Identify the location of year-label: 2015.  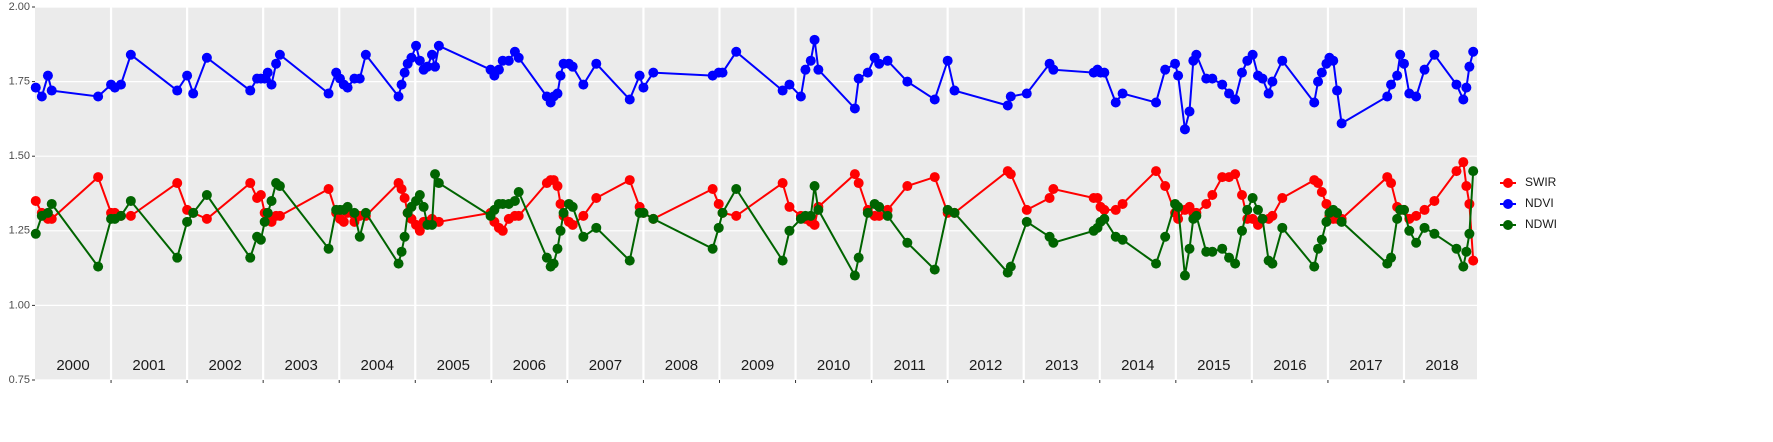
(1213, 365).